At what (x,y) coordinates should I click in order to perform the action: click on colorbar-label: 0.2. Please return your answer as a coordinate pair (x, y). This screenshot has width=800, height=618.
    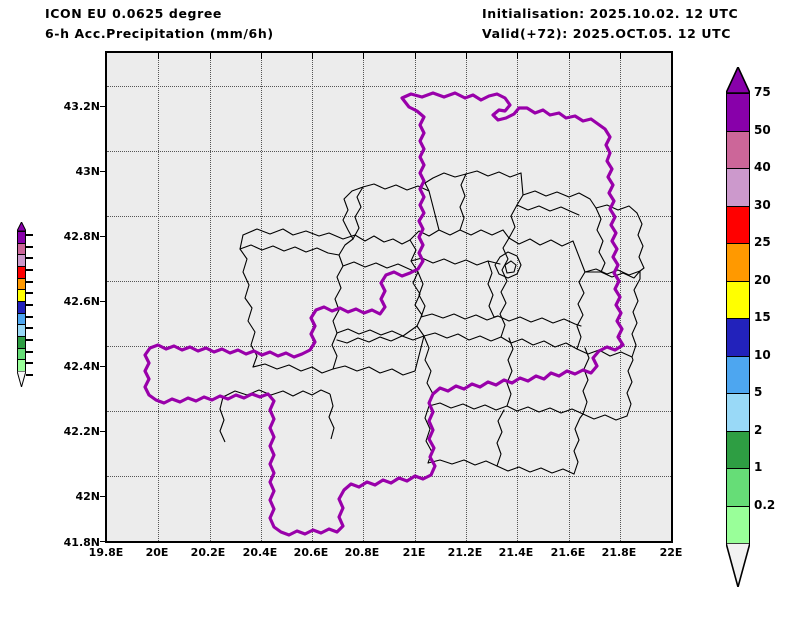
    Looking at the image, I should click on (765, 504).